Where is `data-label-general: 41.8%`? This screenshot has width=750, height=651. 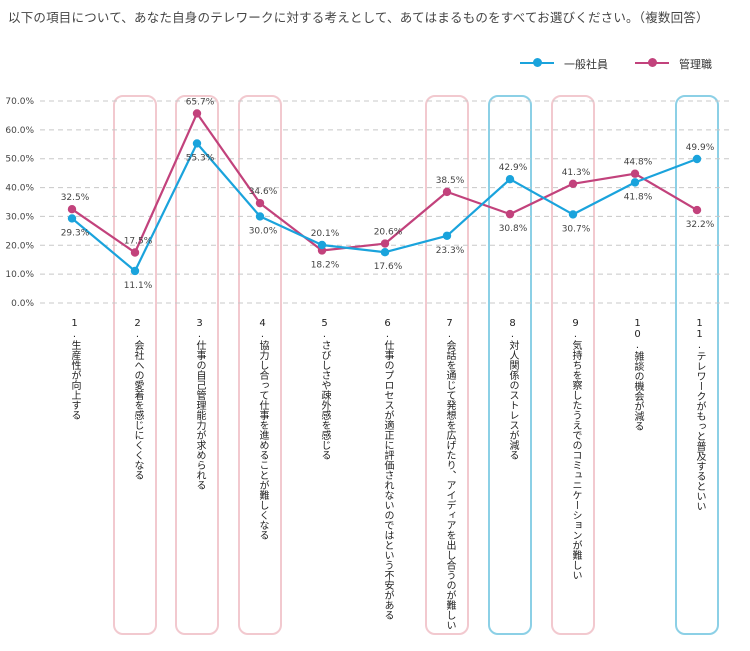
data-label-general: 41.8% is located at coordinates (638, 197).